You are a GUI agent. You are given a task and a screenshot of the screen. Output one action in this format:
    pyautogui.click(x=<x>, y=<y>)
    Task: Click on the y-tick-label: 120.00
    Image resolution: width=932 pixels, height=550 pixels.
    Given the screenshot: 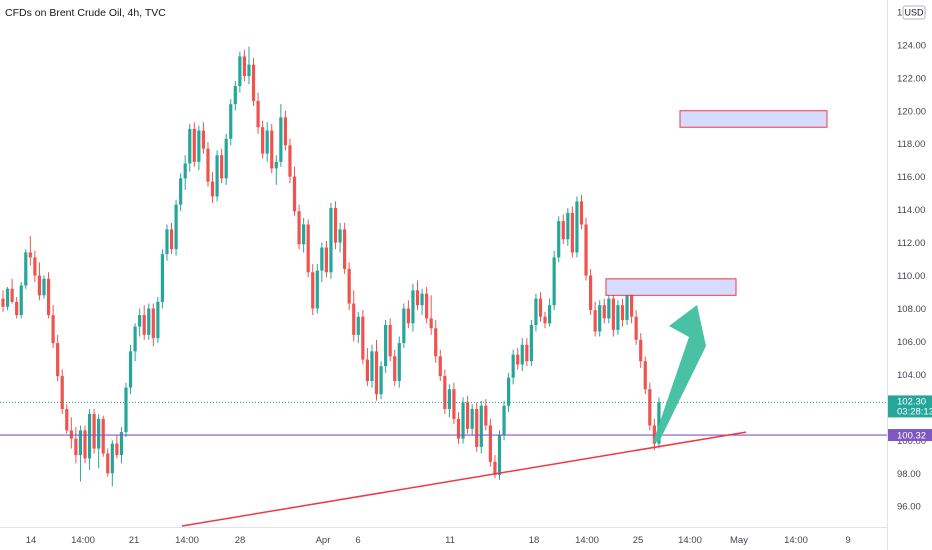 What is the action you would take?
    pyautogui.click(x=911, y=111)
    